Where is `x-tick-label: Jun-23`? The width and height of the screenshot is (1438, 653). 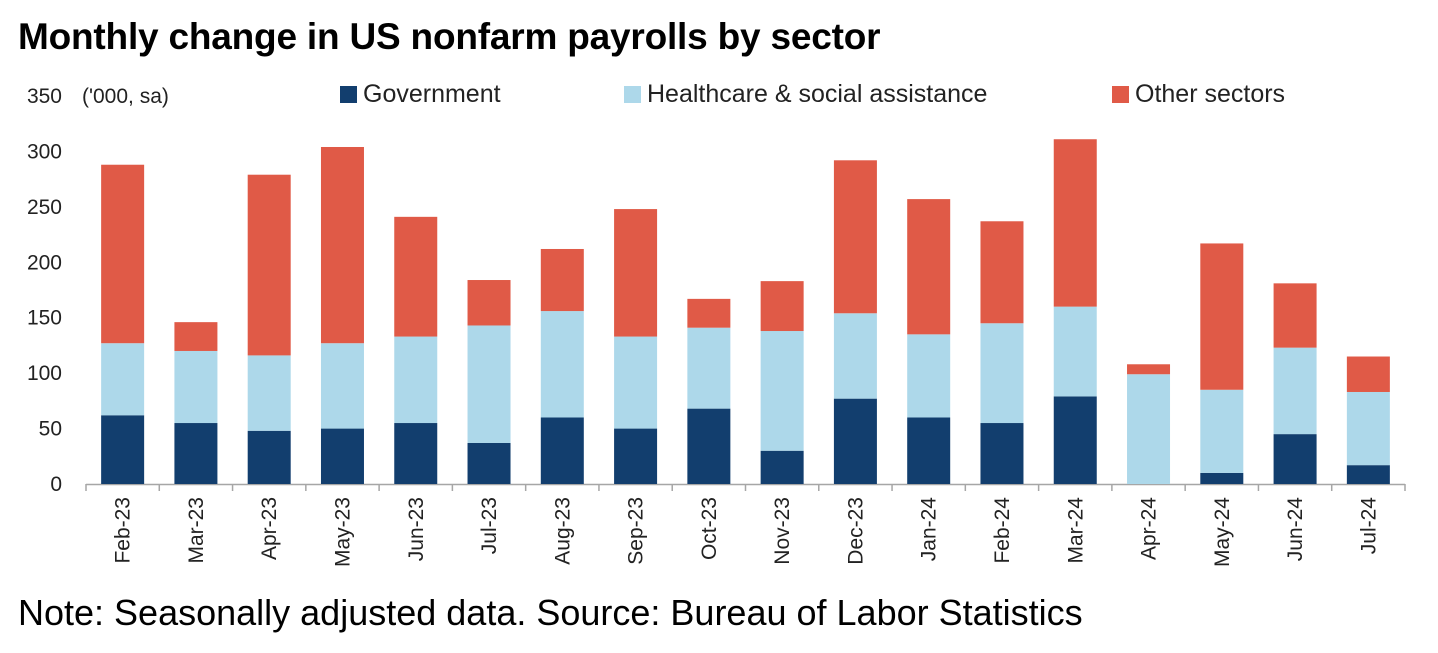 x-tick-label: Jun-23 is located at coordinates (416, 529).